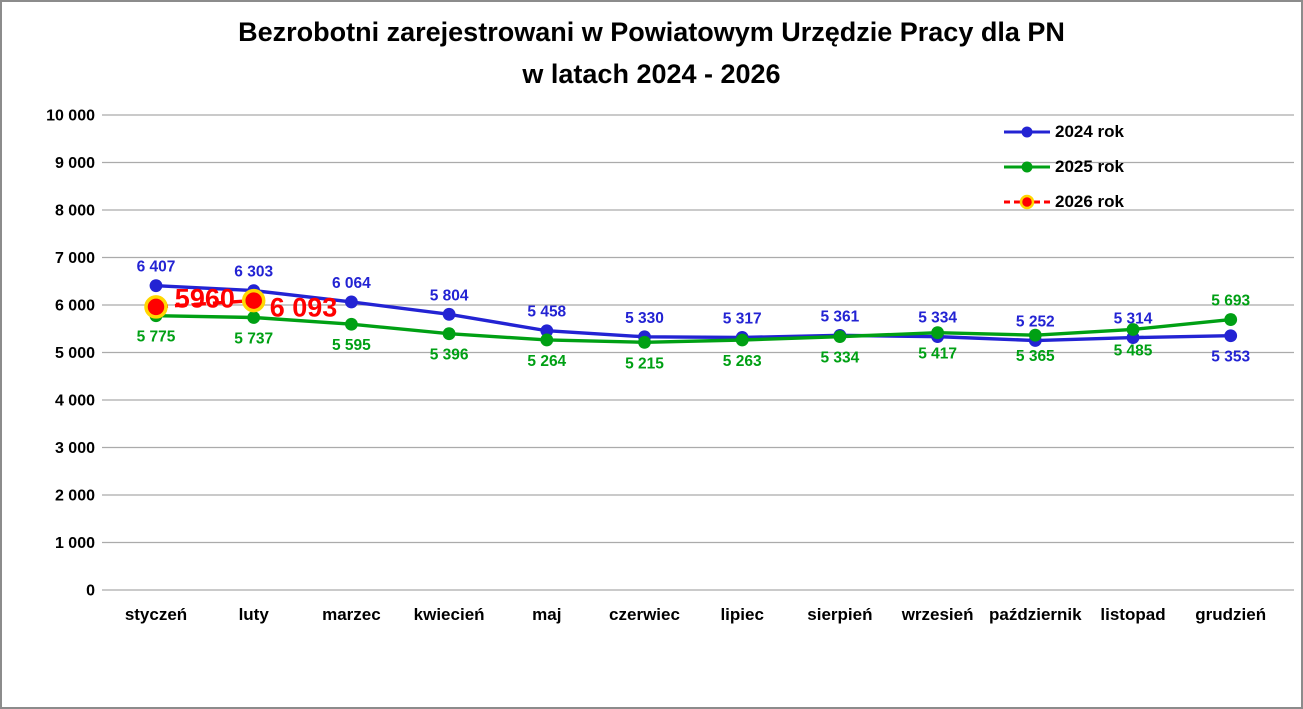 The width and height of the screenshot is (1303, 709). What do you see at coordinates (840, 358) in the screenshot?
I see `data-label-2025-sierpień: 5 334` at bounding box center [840, 358].